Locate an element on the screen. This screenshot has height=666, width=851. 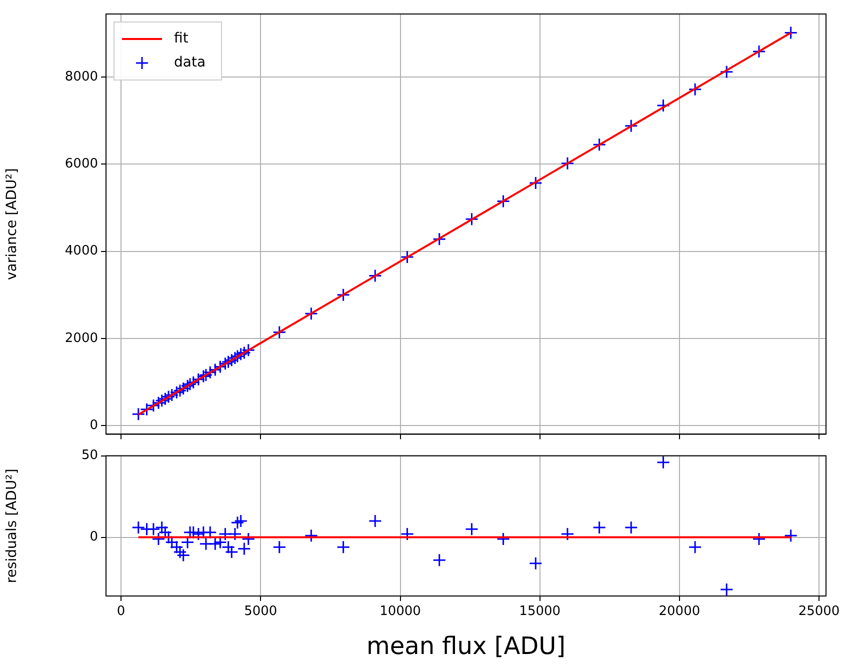
y-tick-label: 50 is located at coordinates (89, 456).